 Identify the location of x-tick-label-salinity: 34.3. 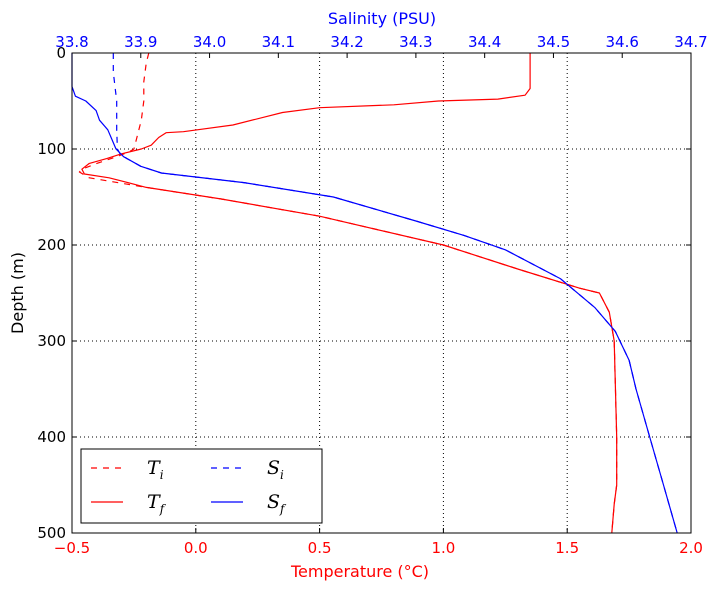
(415, 42).